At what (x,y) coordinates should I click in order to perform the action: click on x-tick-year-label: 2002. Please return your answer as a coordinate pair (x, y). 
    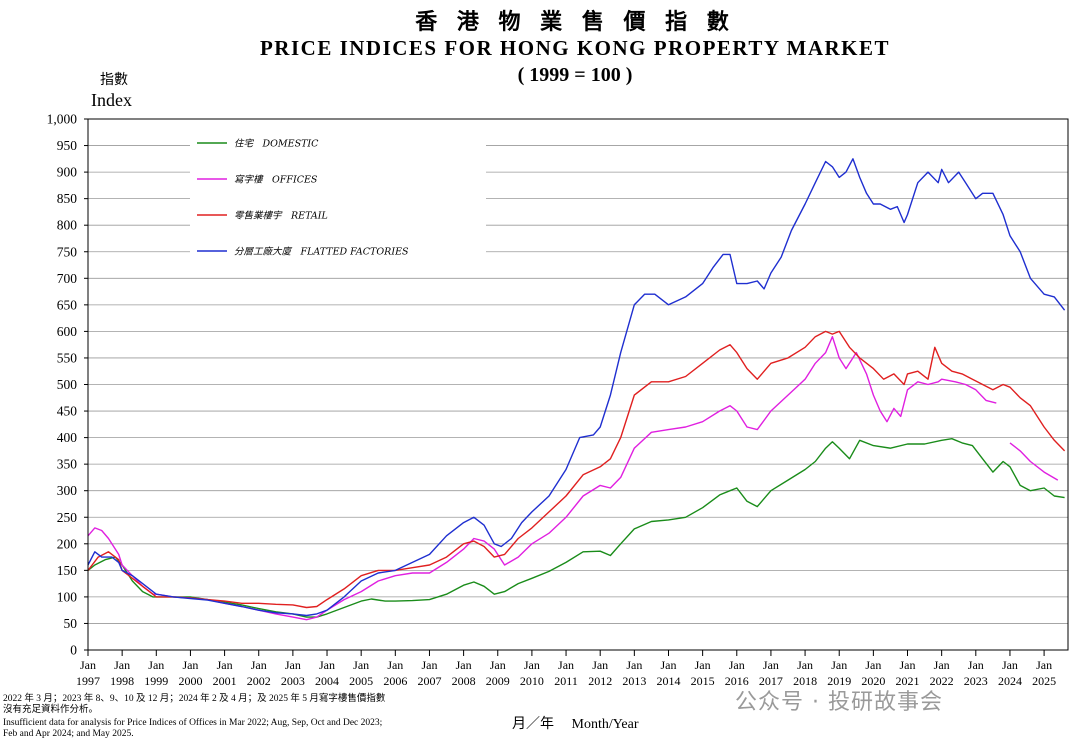
    Looking at the image, I should click on (259, 681).